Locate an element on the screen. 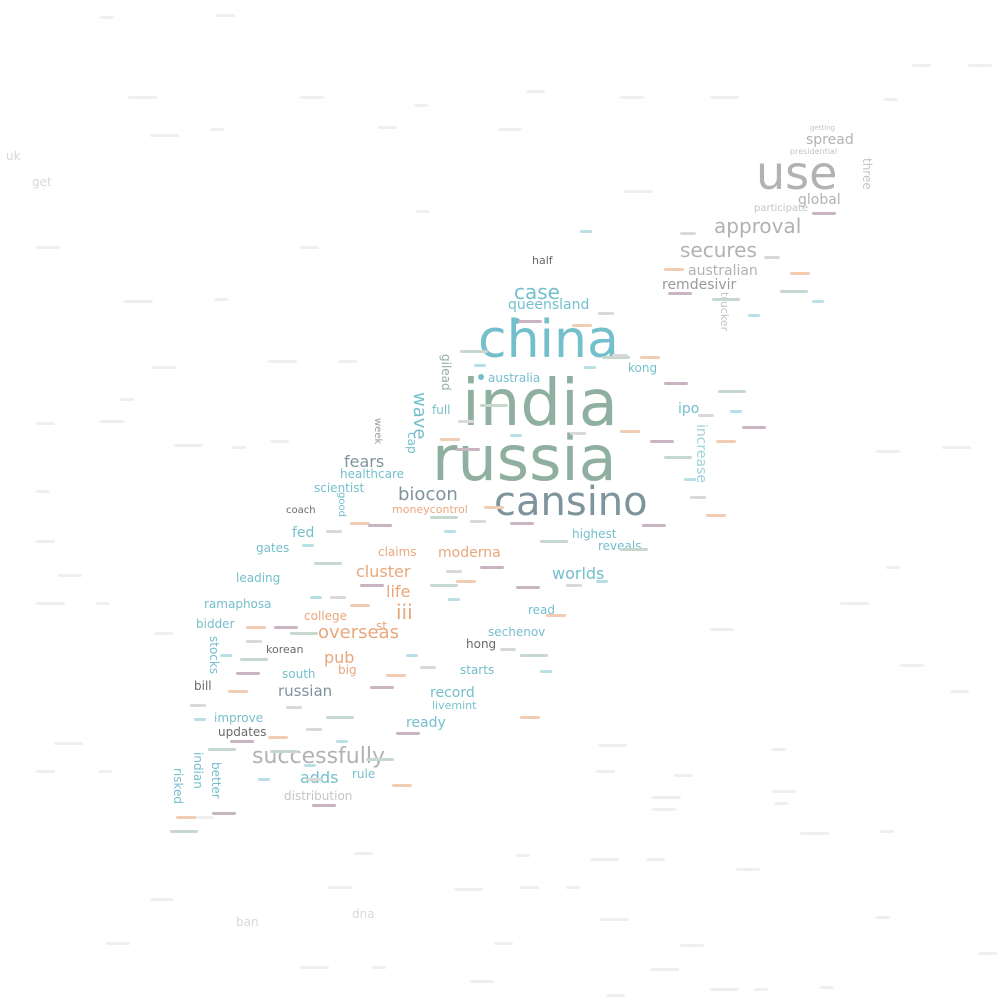 The height and width of the screenshot is (1000, 1000). word-iii: iii is located at coordinates (404, 612).